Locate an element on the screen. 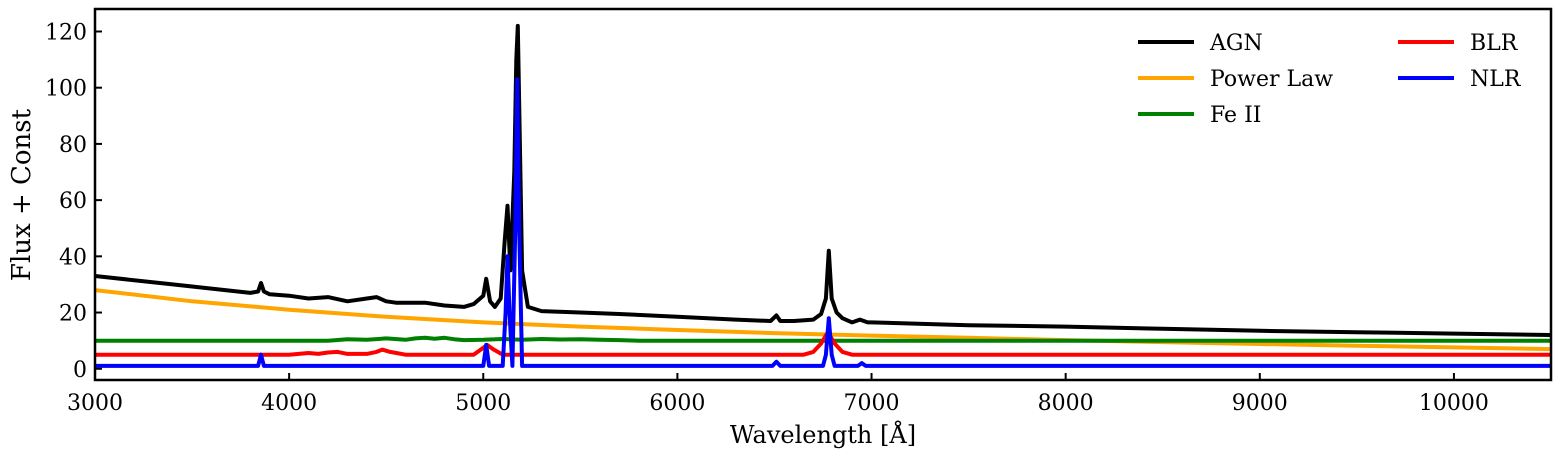  legend-label: AGN is located at coordinates (1236, 43).